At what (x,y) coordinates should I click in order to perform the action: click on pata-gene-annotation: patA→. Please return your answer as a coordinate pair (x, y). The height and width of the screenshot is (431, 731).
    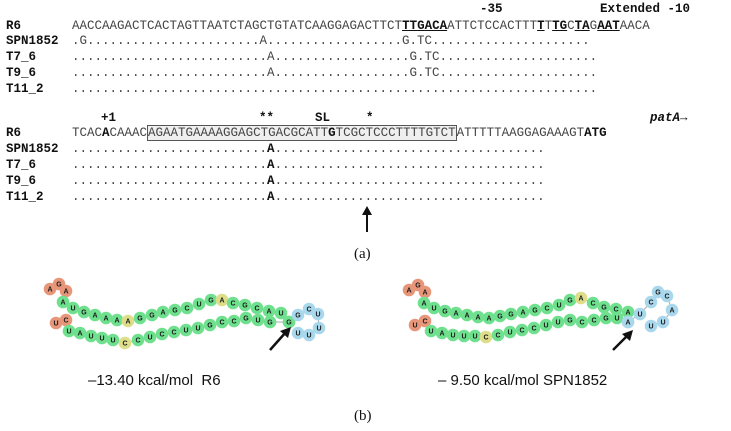
    Looking at the image, I should click on (669, 118).